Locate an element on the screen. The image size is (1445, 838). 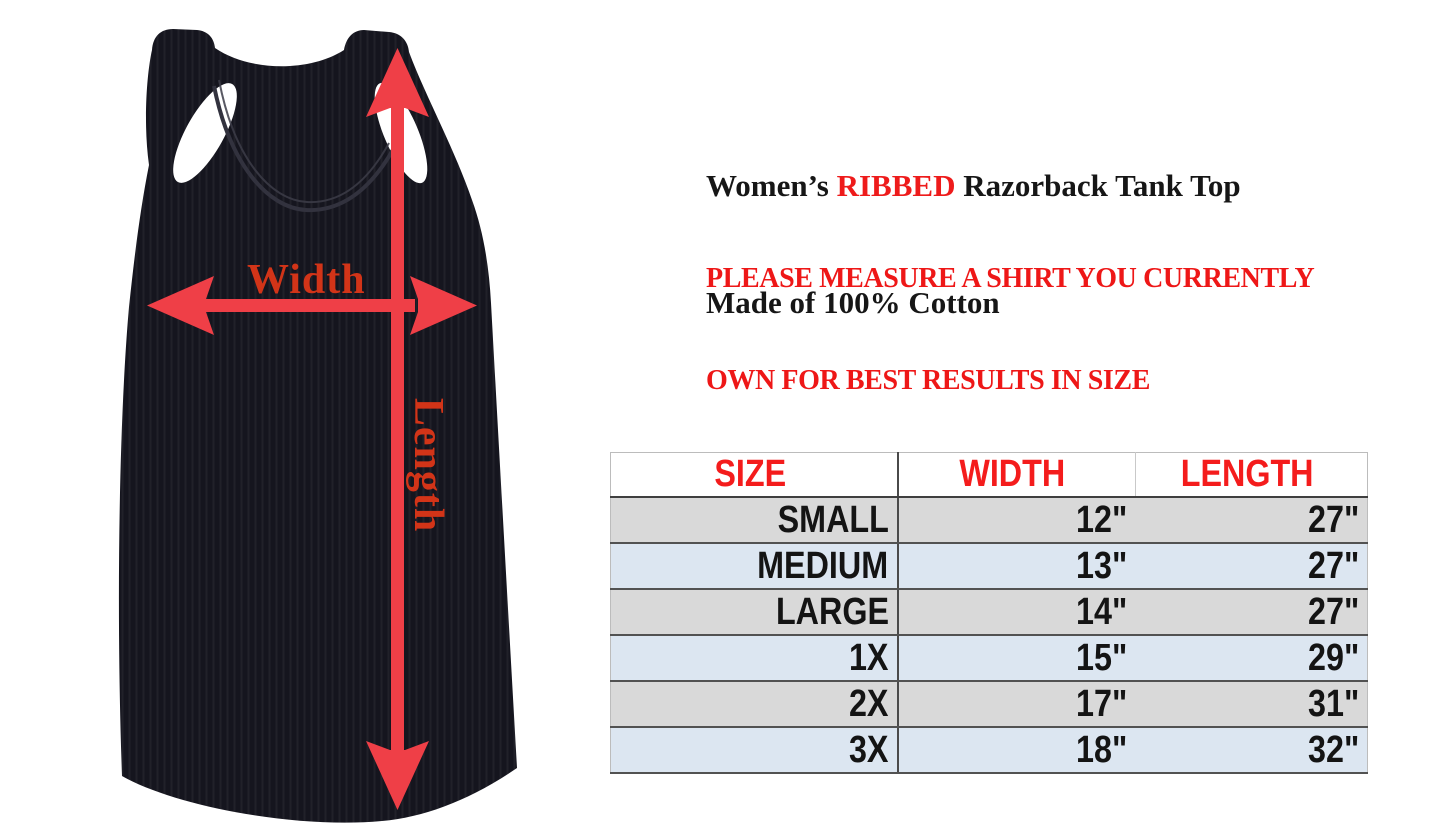
length-label: Length is located at coordinates (428, 465).